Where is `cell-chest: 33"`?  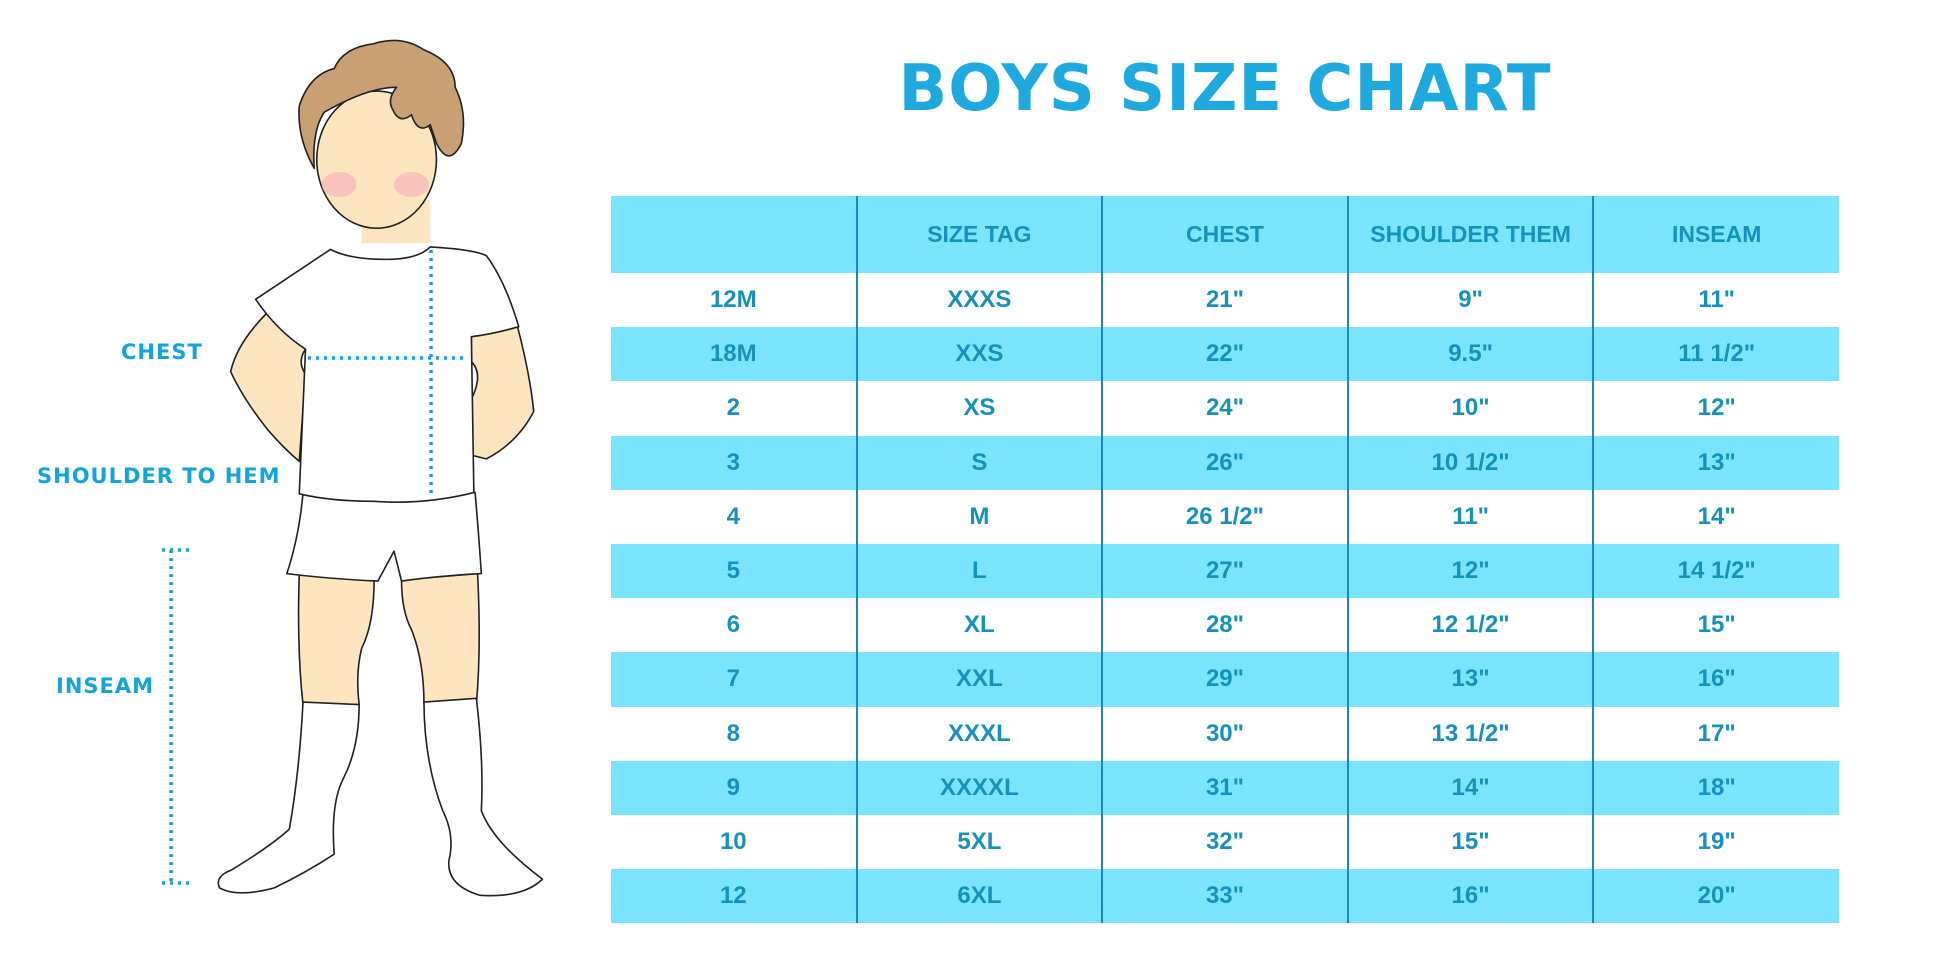 cell-chest: 33" is located at coordinates (1224, 896).